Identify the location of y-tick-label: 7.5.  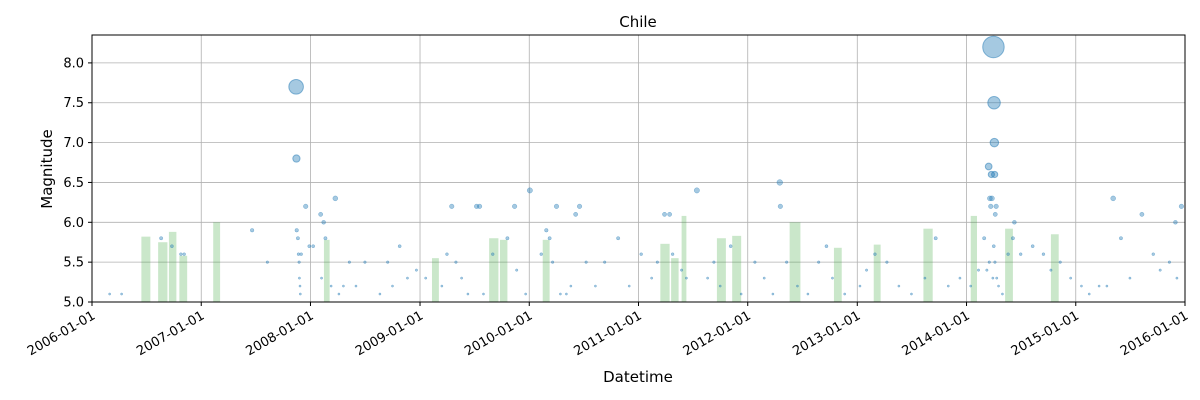
(73, 103).